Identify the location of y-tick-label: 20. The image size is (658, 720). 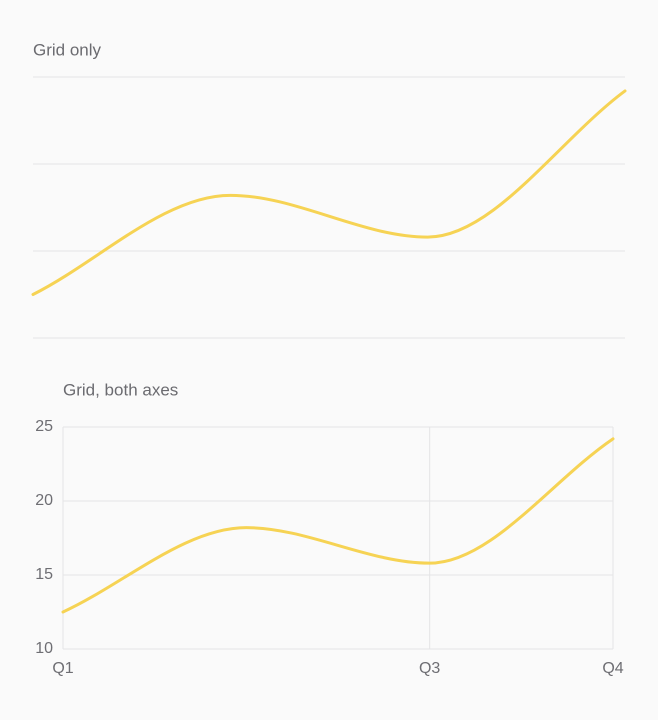
(44, 500).